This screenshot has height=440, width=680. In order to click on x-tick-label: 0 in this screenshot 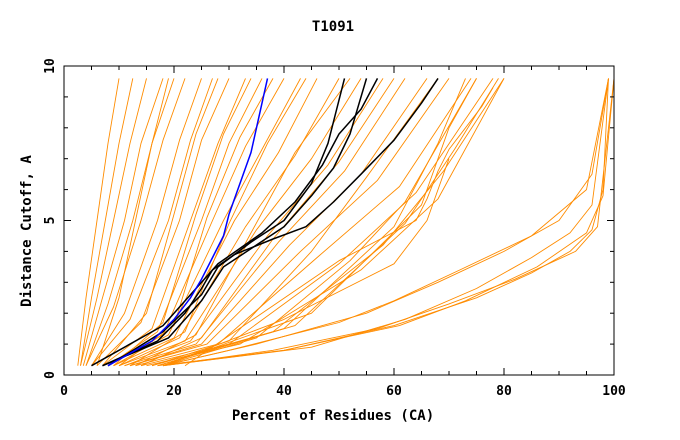, I will do `click(64, 391)`.